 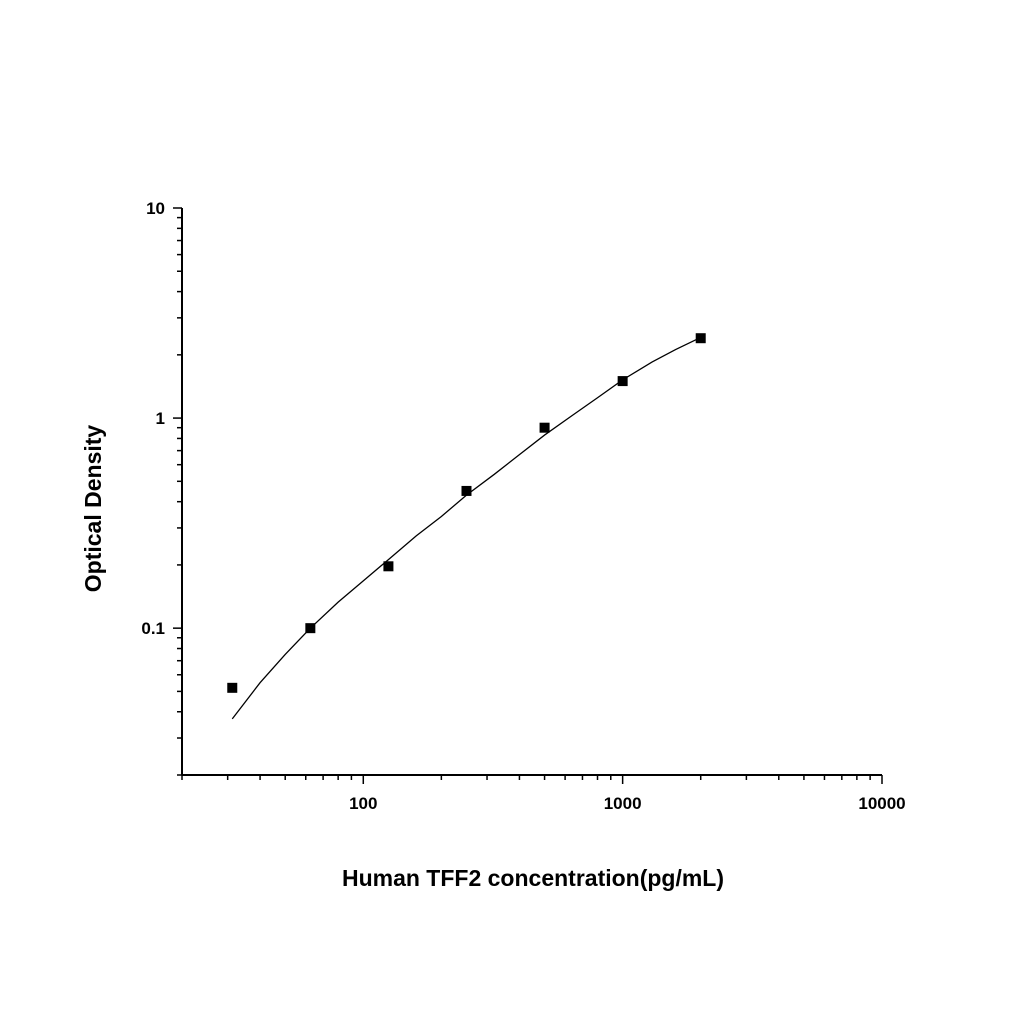 I want to click on x-tick-label: 1000, so click(x=623, y=803).